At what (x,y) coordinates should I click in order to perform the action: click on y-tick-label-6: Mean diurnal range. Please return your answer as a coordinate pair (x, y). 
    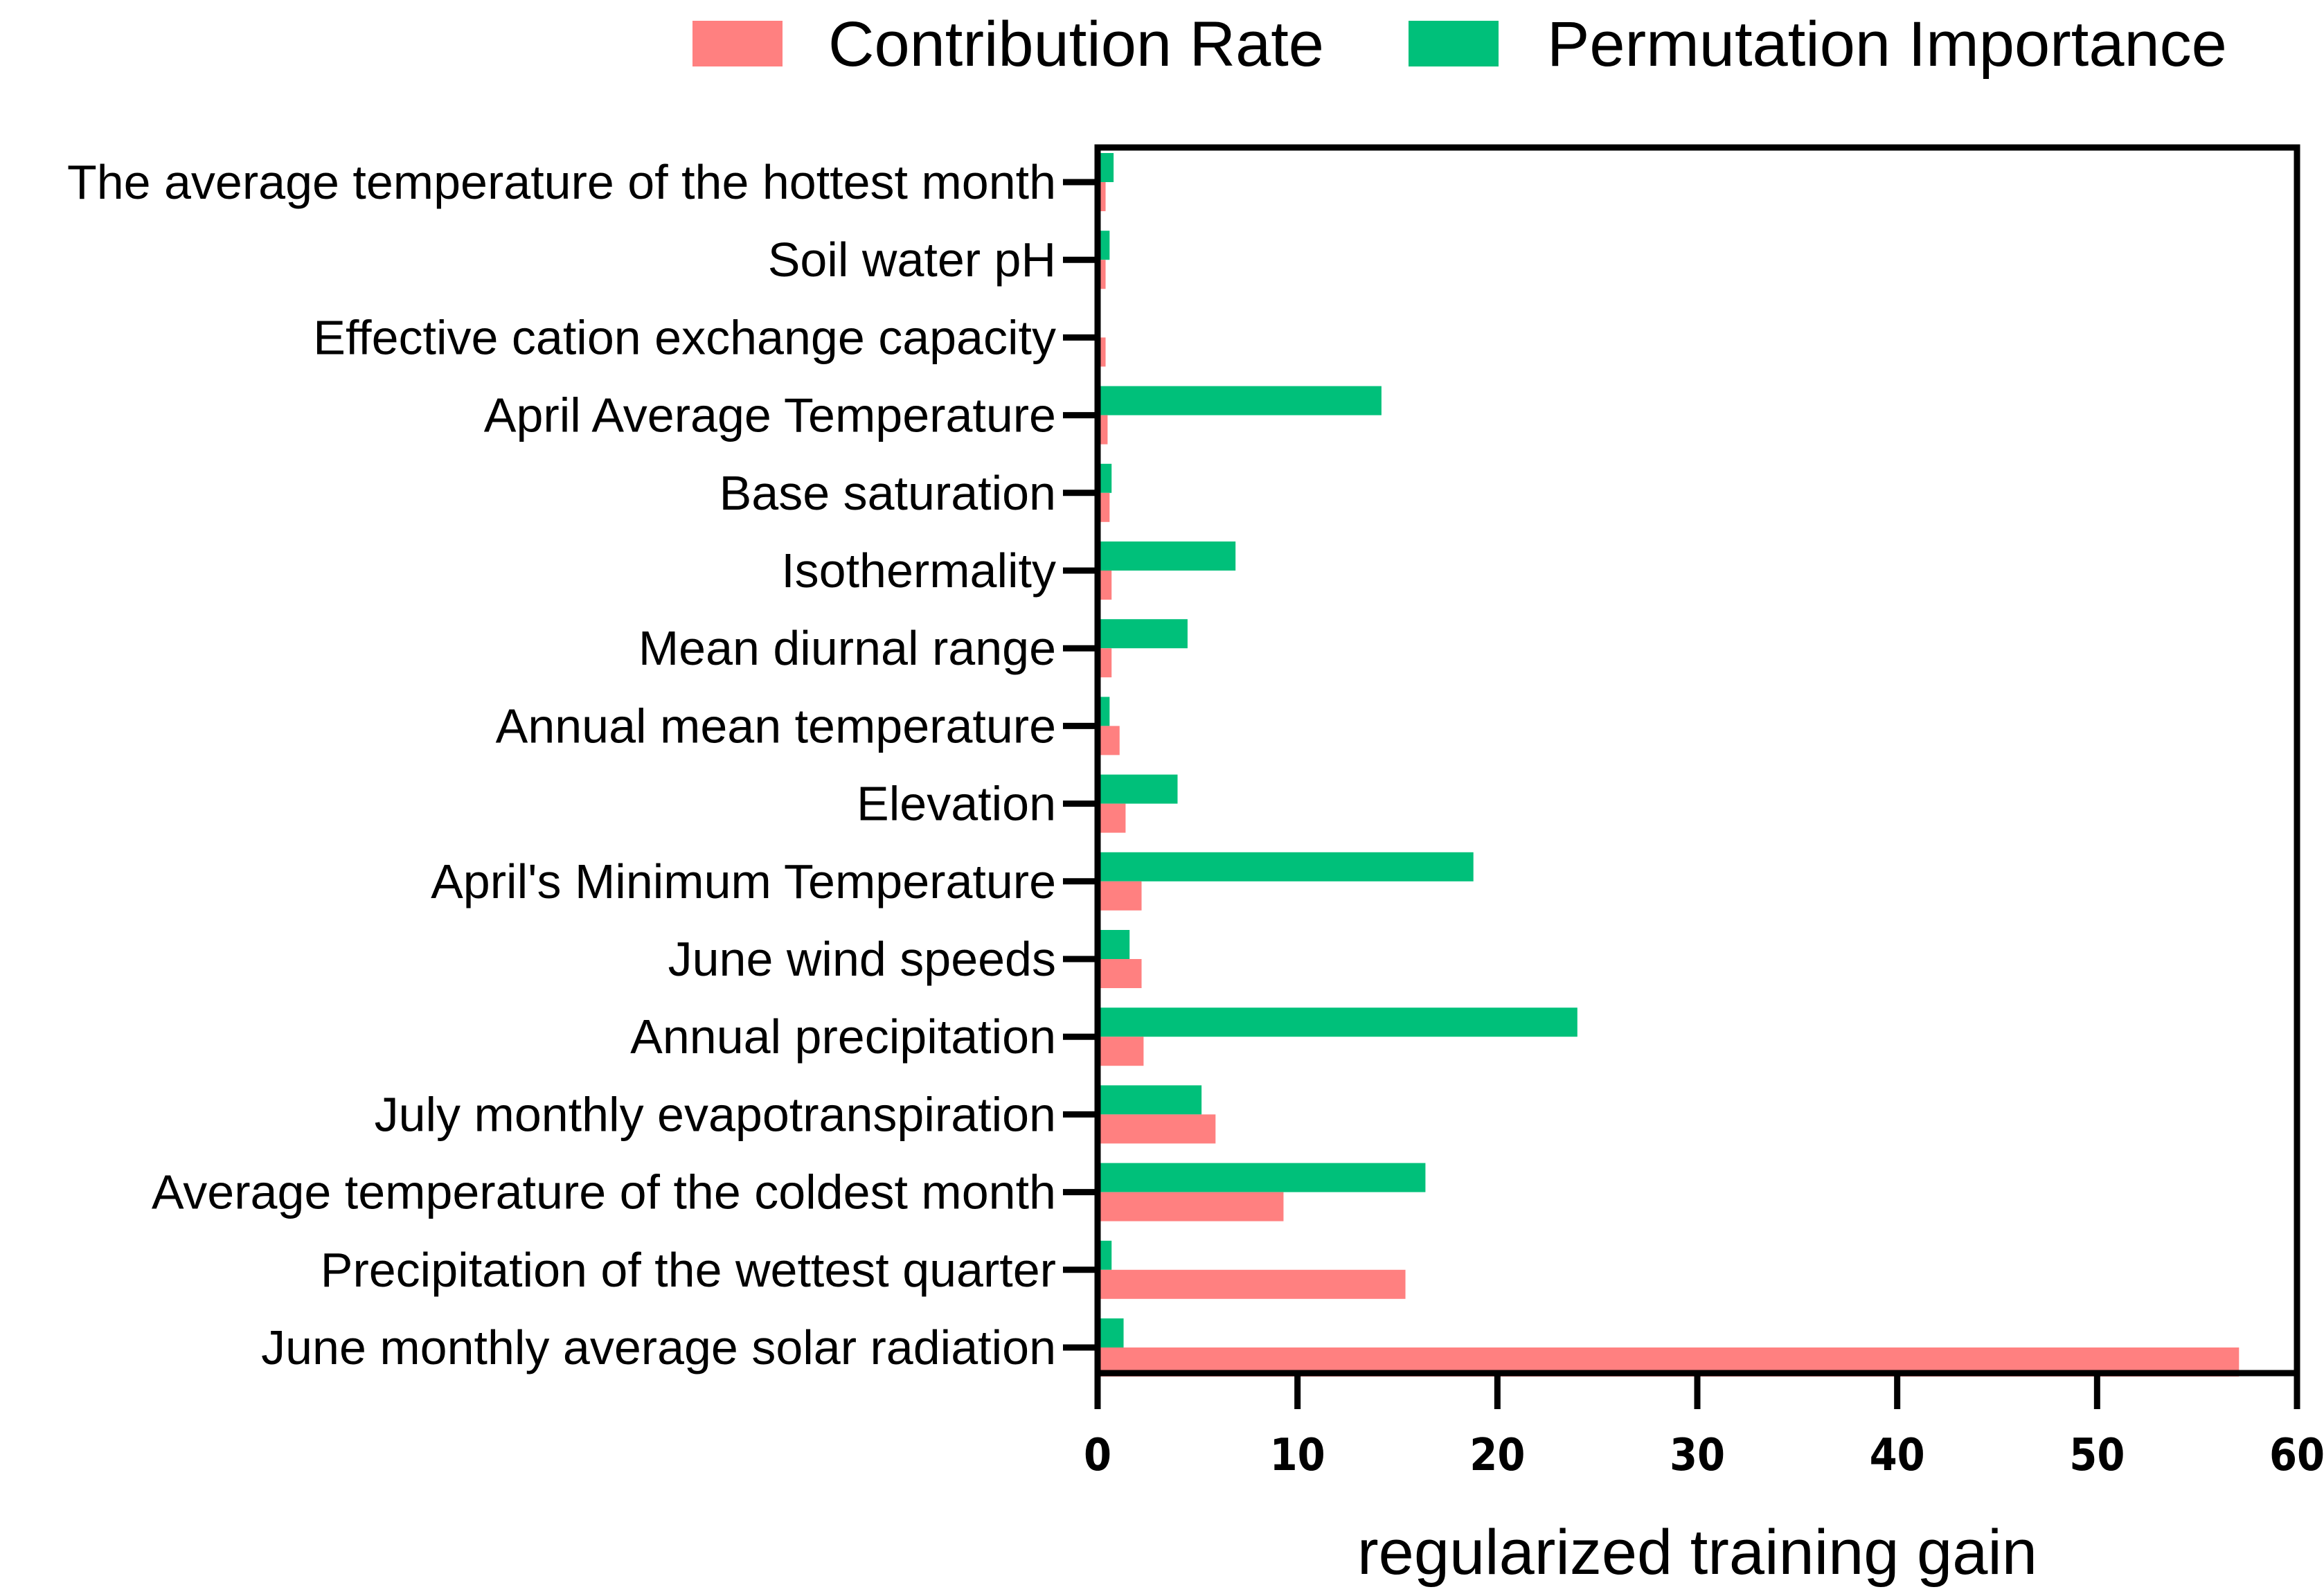
    Looking at the image, I should click on (847, 648).